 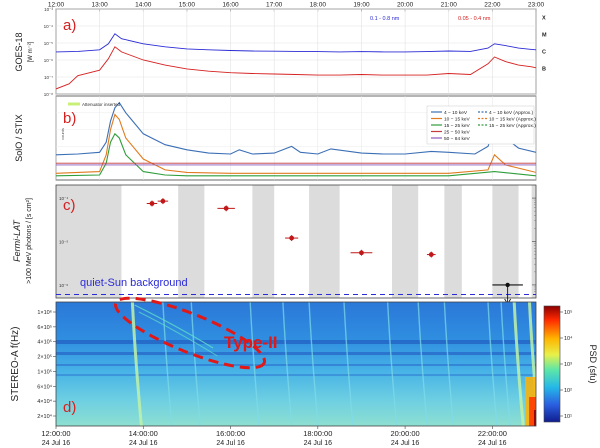 I want to click on top-time-tick-5: 17:00, so click(x=274, y=5).